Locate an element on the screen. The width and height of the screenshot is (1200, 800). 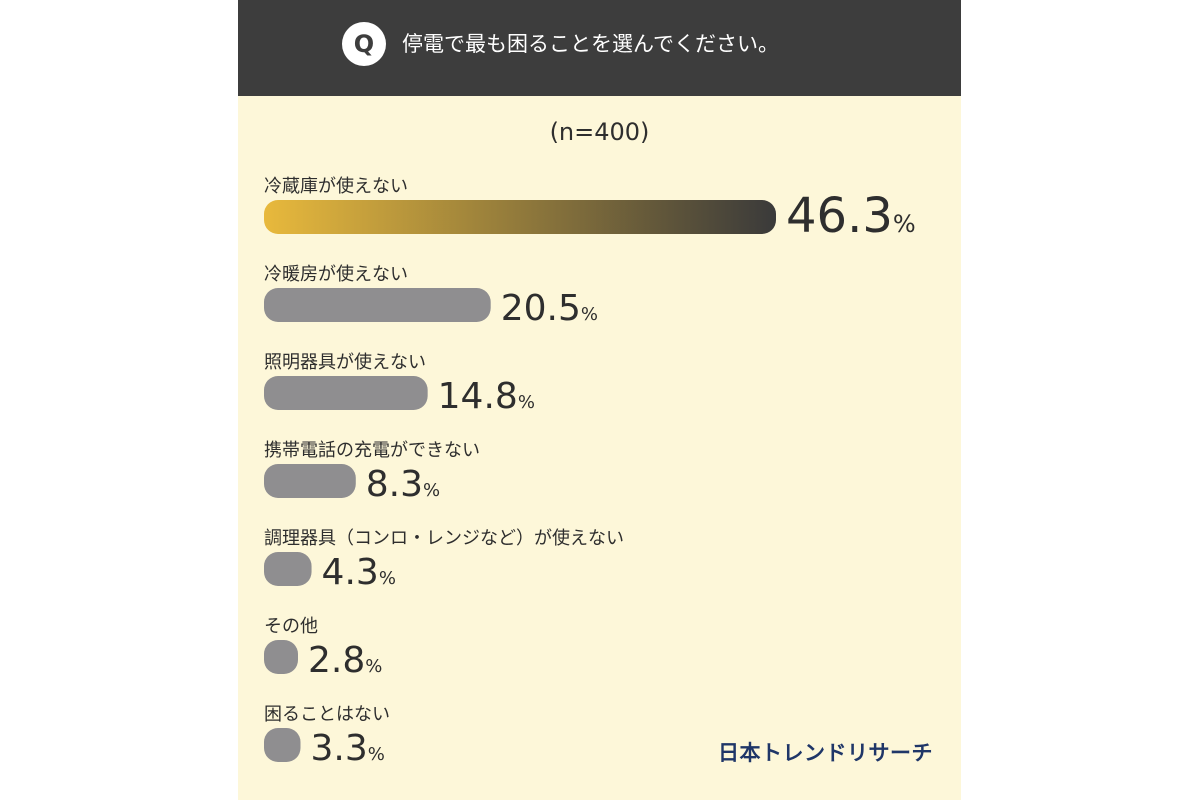
q-badge: Q is located at coordinates (364, 44).